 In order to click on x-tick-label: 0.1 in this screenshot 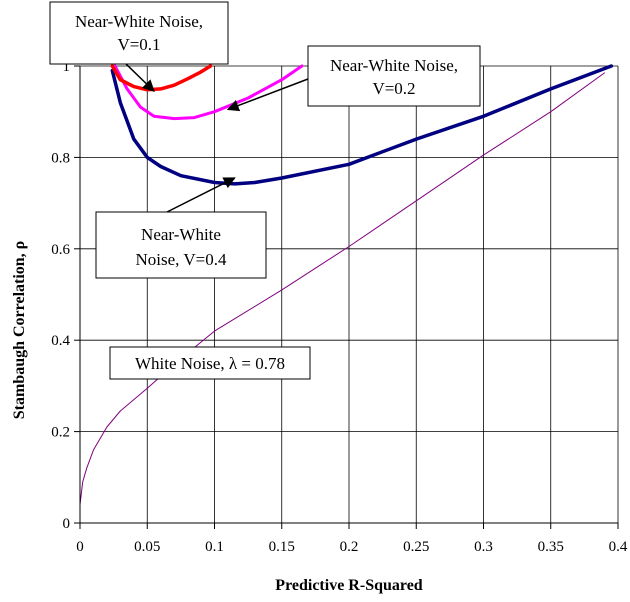, I will do `click(214, 547)`.